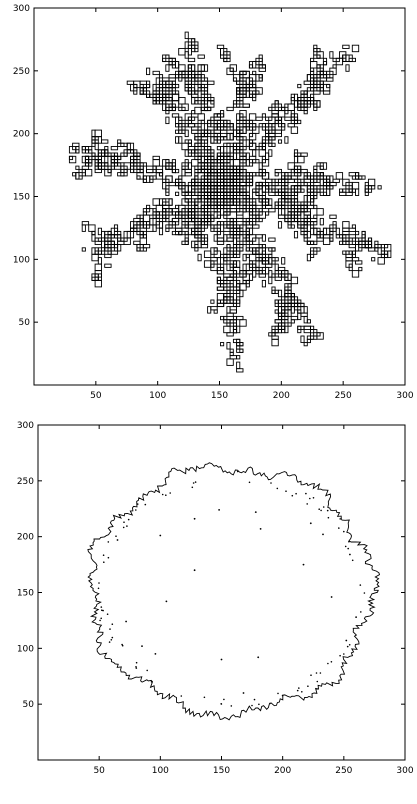 The height and width of the screenshot is (804, 417). What do you see at coordinates (404, 396) in the screenshot?
I see `x-tick-label: 300` at bounding box center [404, 396].